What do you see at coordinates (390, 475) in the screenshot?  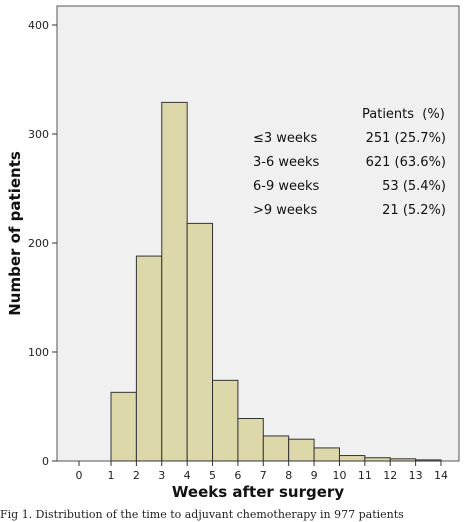 I see `x-tick-label-12: 12` at bounding box center [390, 475].